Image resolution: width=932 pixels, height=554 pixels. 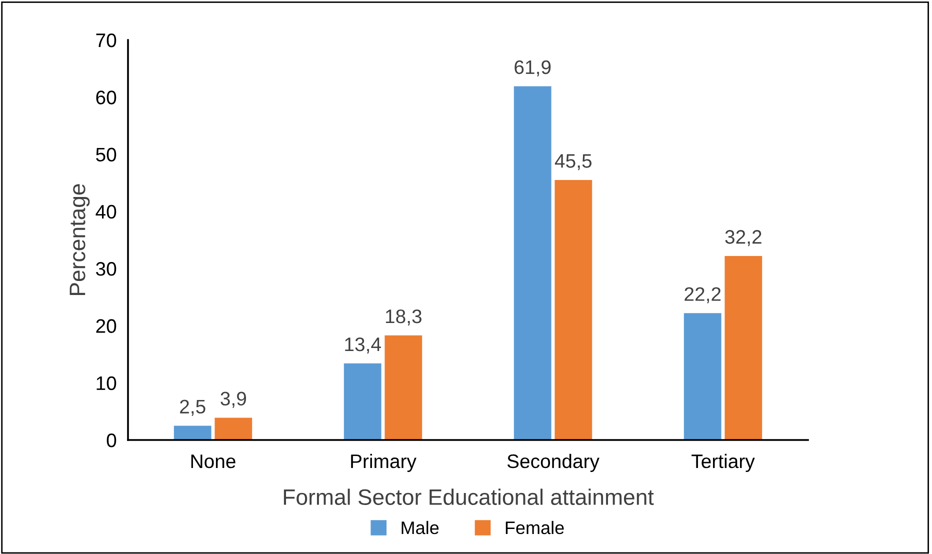 What do you see at coordinates (573, 162) in the screenshot?
I see `data-label: 45,5` at bounding box center [573, 162].